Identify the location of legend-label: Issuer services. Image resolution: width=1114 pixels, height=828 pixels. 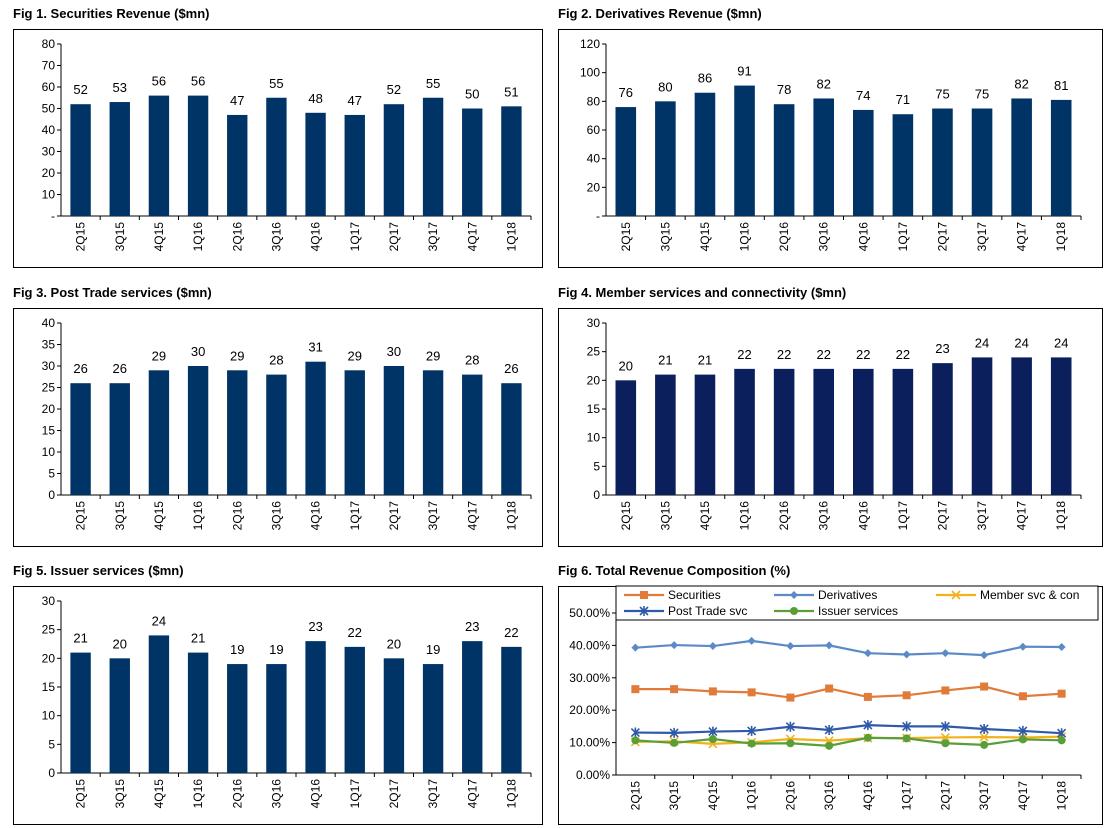
(858, 611).